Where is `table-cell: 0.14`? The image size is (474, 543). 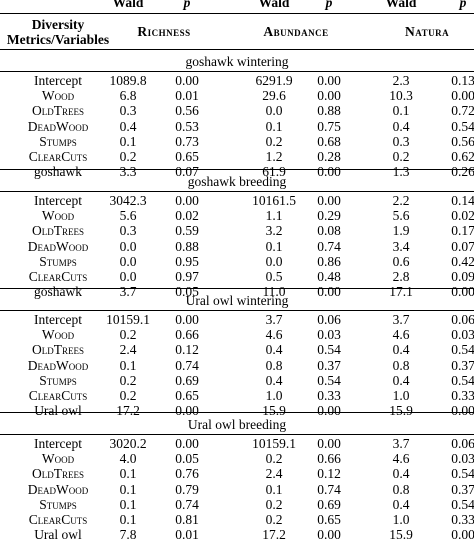
table-cell: 0.14 is located at coordinates (462, 200).